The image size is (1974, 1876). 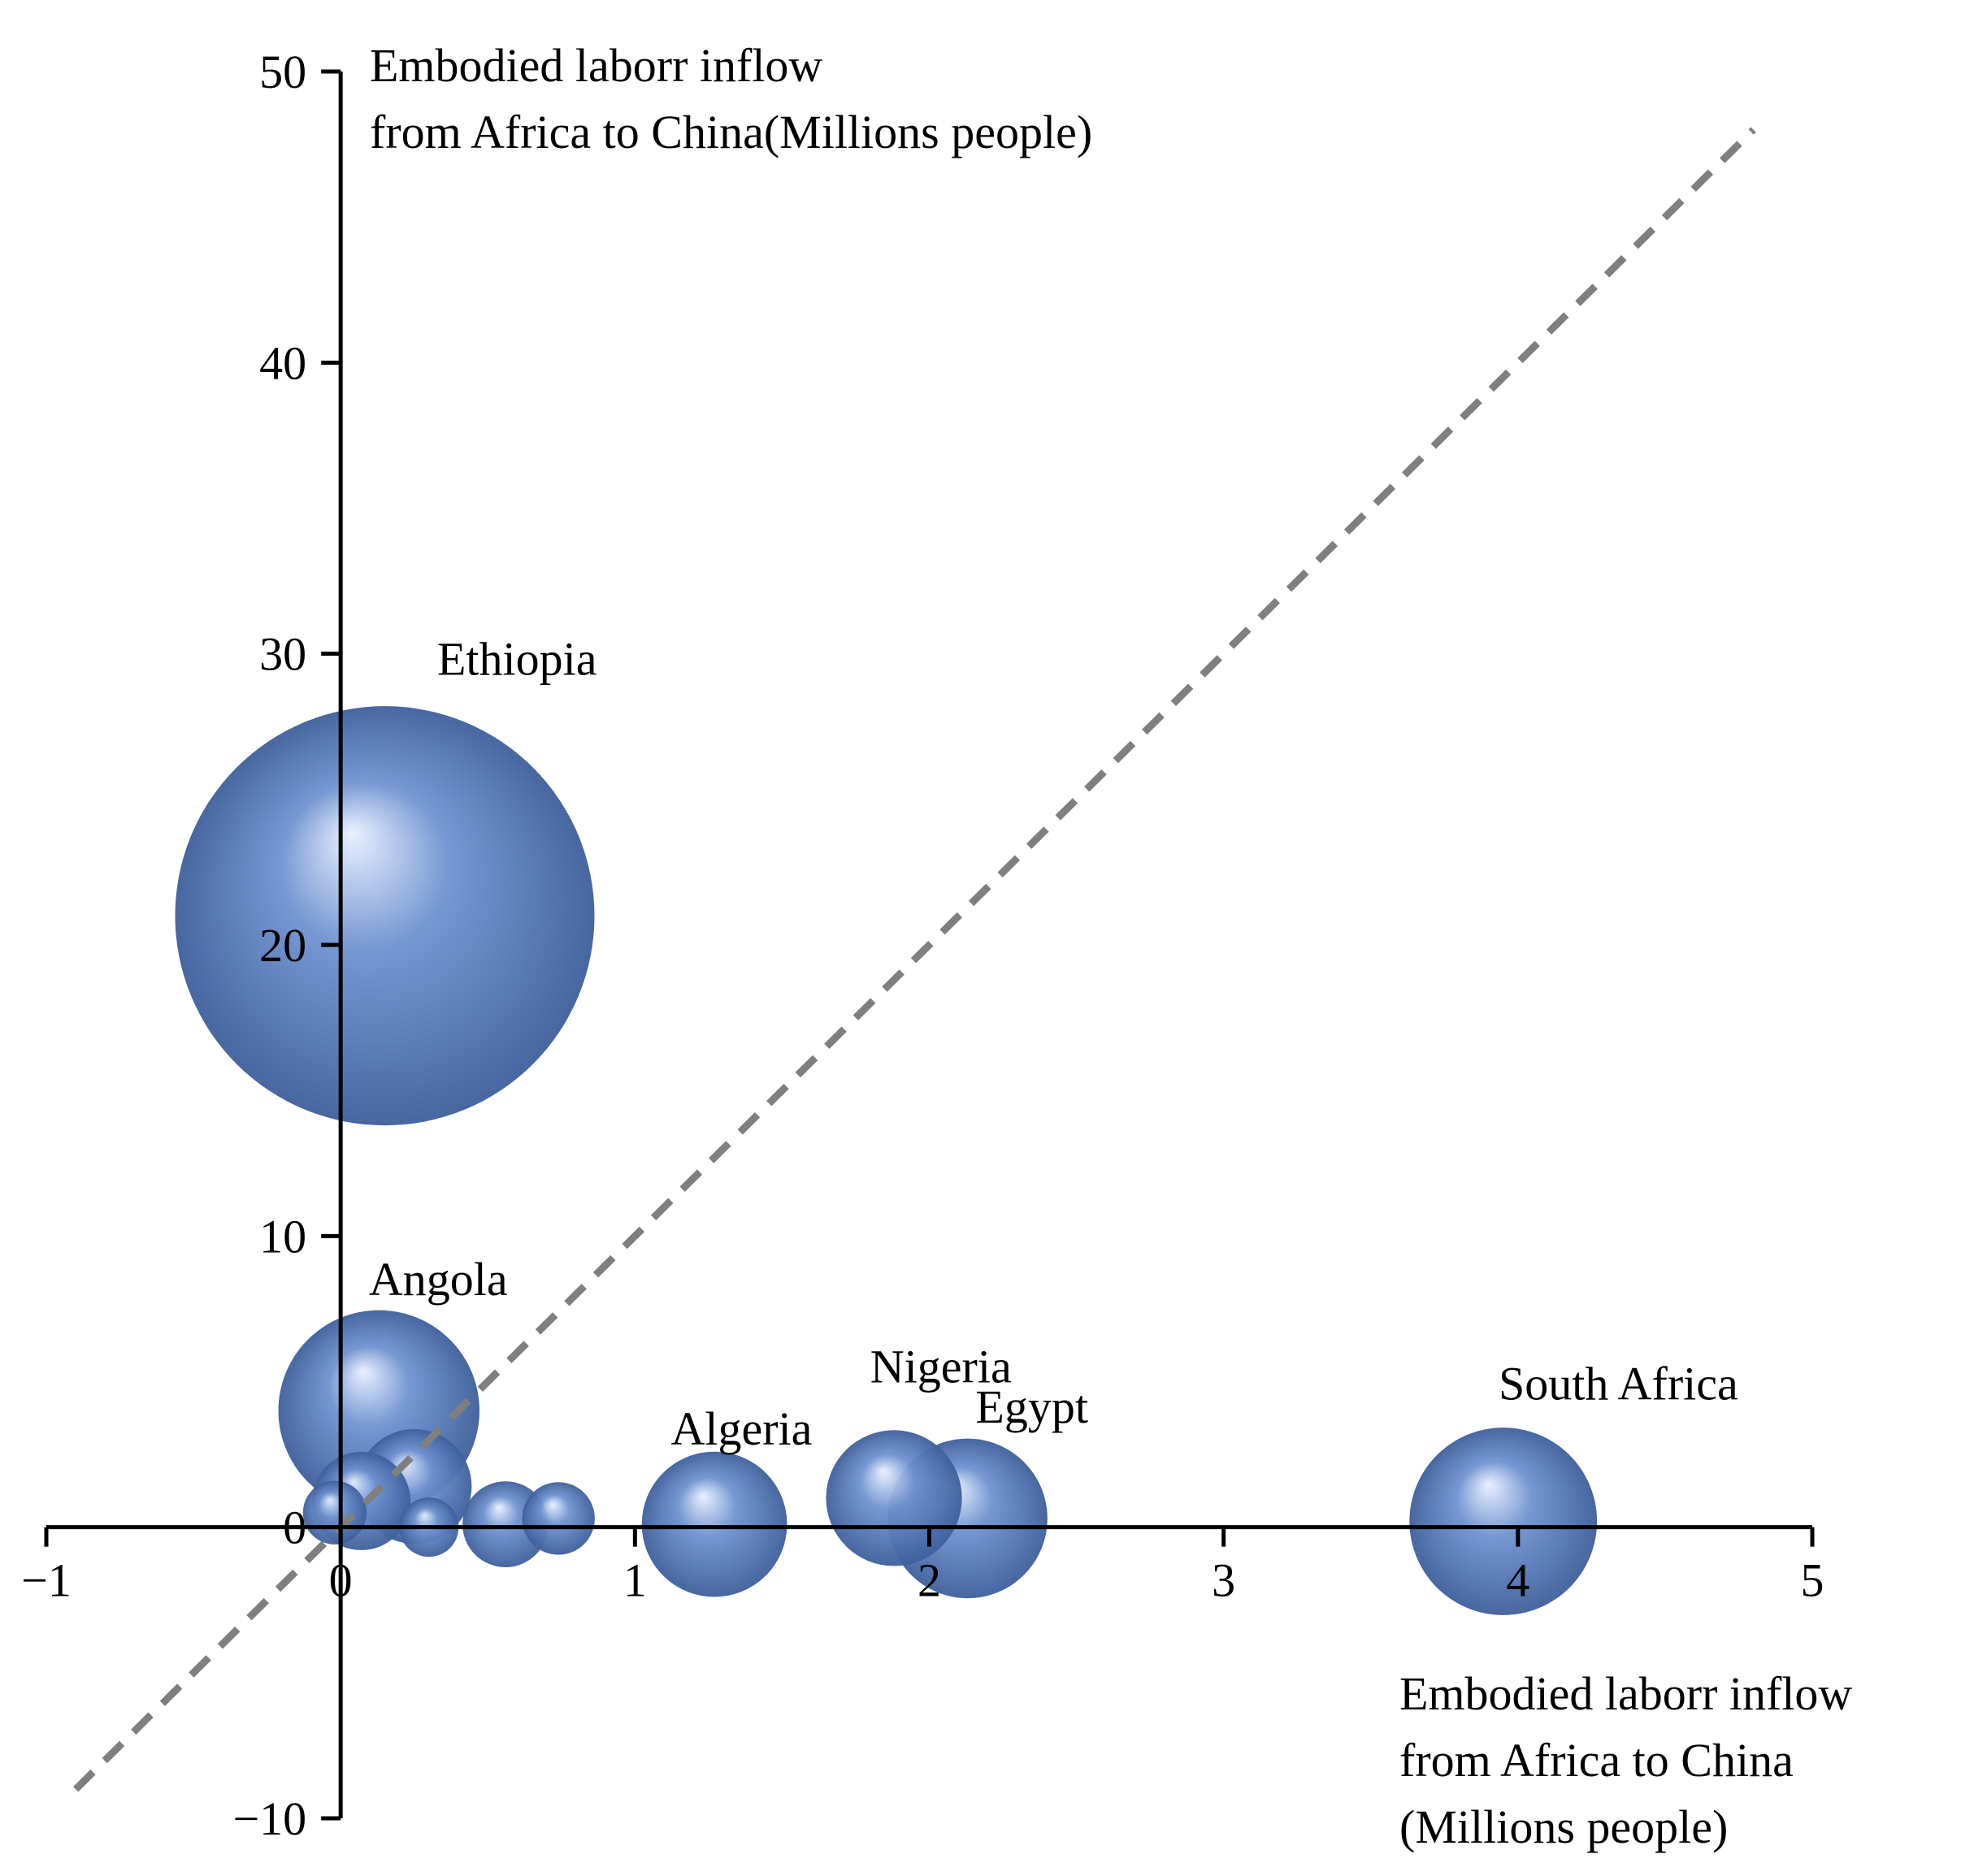 I want to click on bubble-ethiopia, so click(x=385, y=916).